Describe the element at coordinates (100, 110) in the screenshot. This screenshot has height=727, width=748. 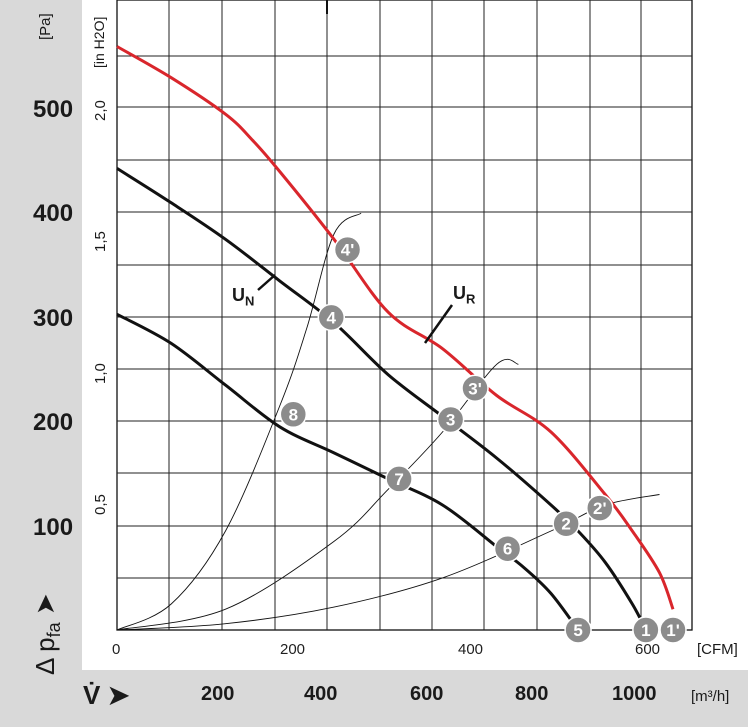
I see `inh2o-tick-label: 2,0` at that location.